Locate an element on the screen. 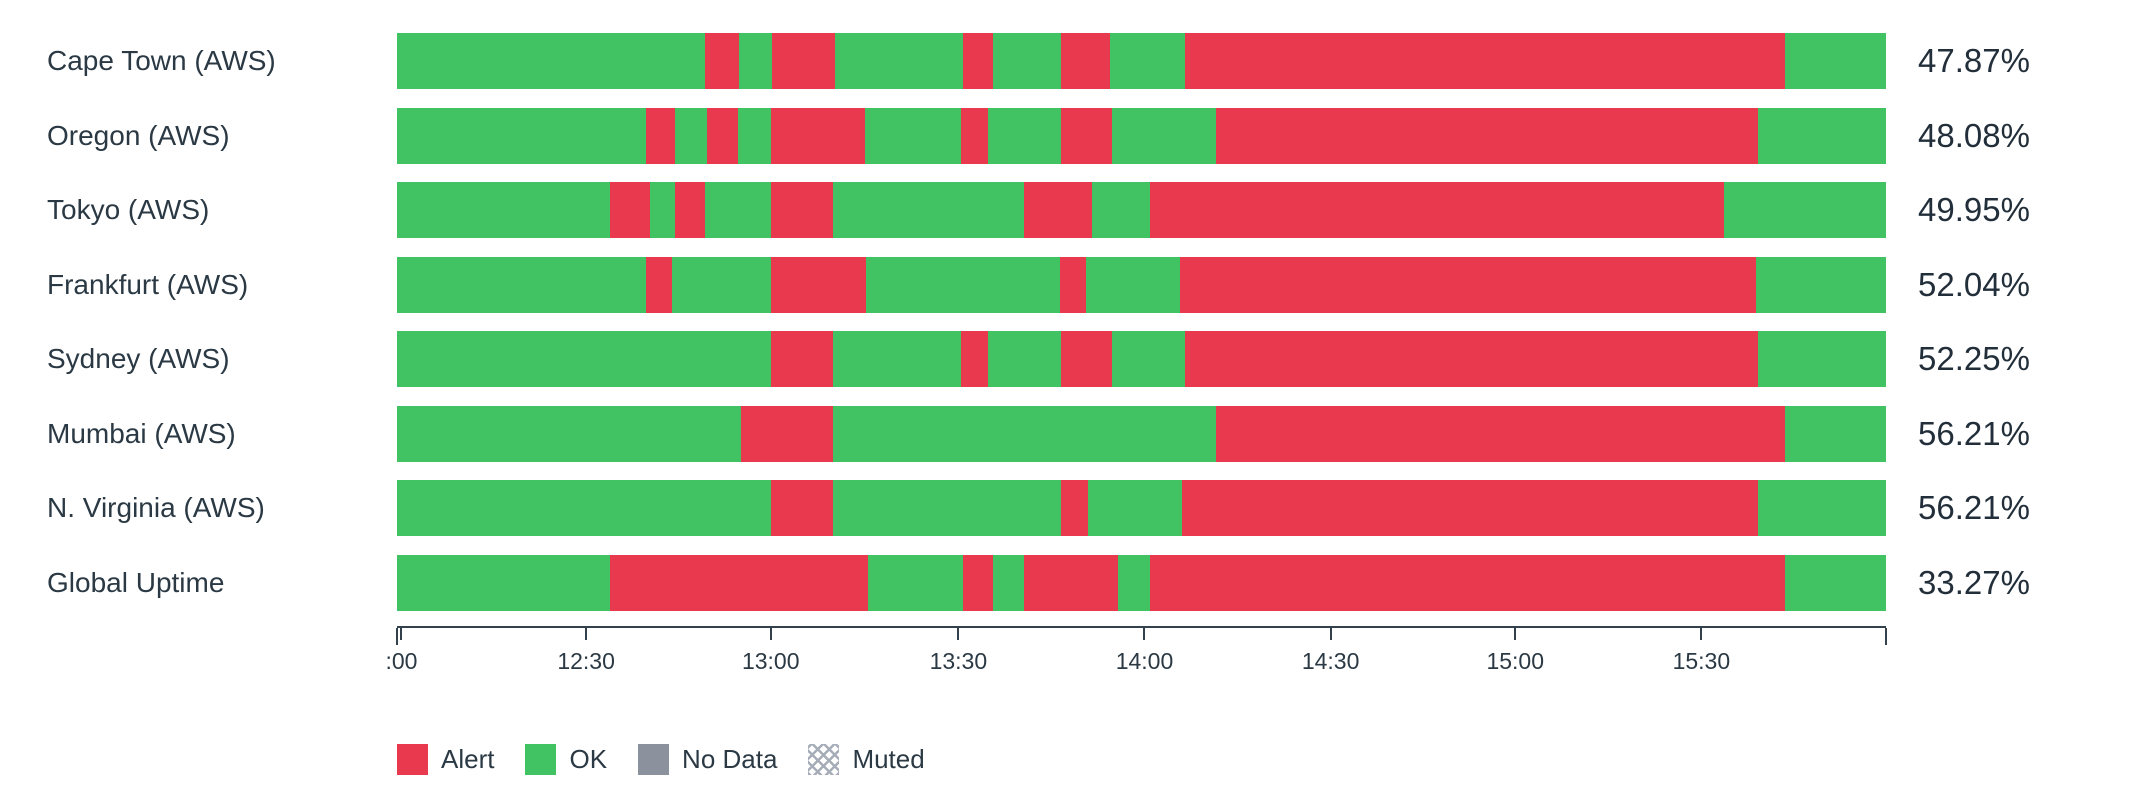  status-row: Mumbai (AWS) 56.21% is located at coordinates (1067, 434).